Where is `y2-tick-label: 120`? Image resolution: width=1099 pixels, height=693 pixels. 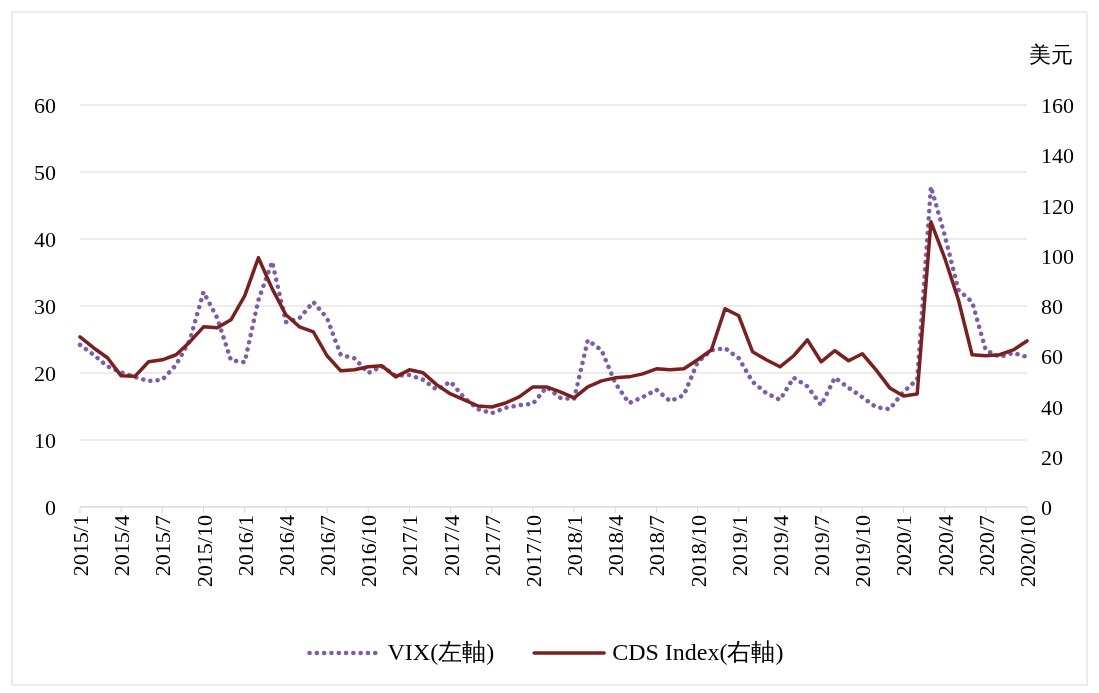 y2-tick-label: 120 is located at coordinates (1057, 206).